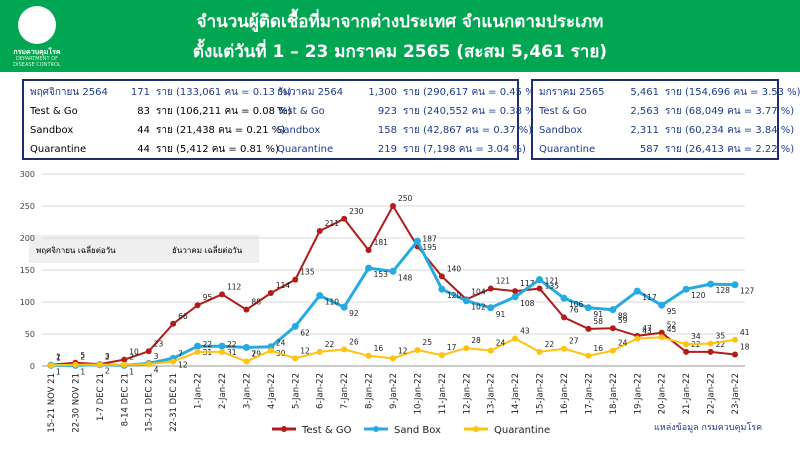  I want to click on data-label: 7, so click(180, 354).